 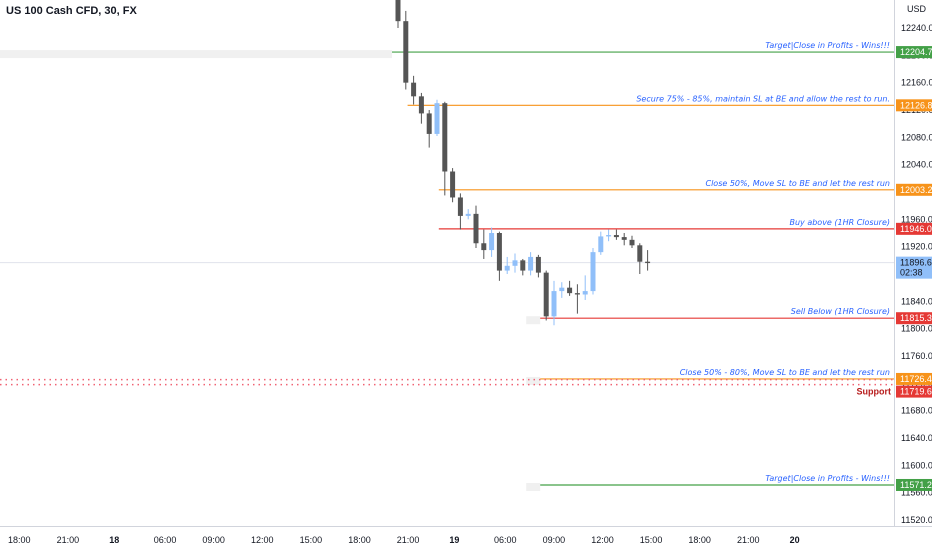 I want to click on symbol-title: US 100 Cash CFD, 30, FX, so click(x=71, y=11).